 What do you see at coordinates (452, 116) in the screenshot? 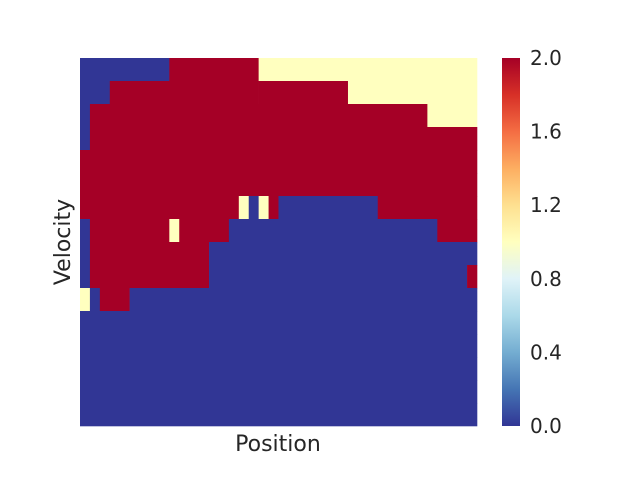
I see `heatmap-cell-r2-seg3` at bounding box center [452, 116].